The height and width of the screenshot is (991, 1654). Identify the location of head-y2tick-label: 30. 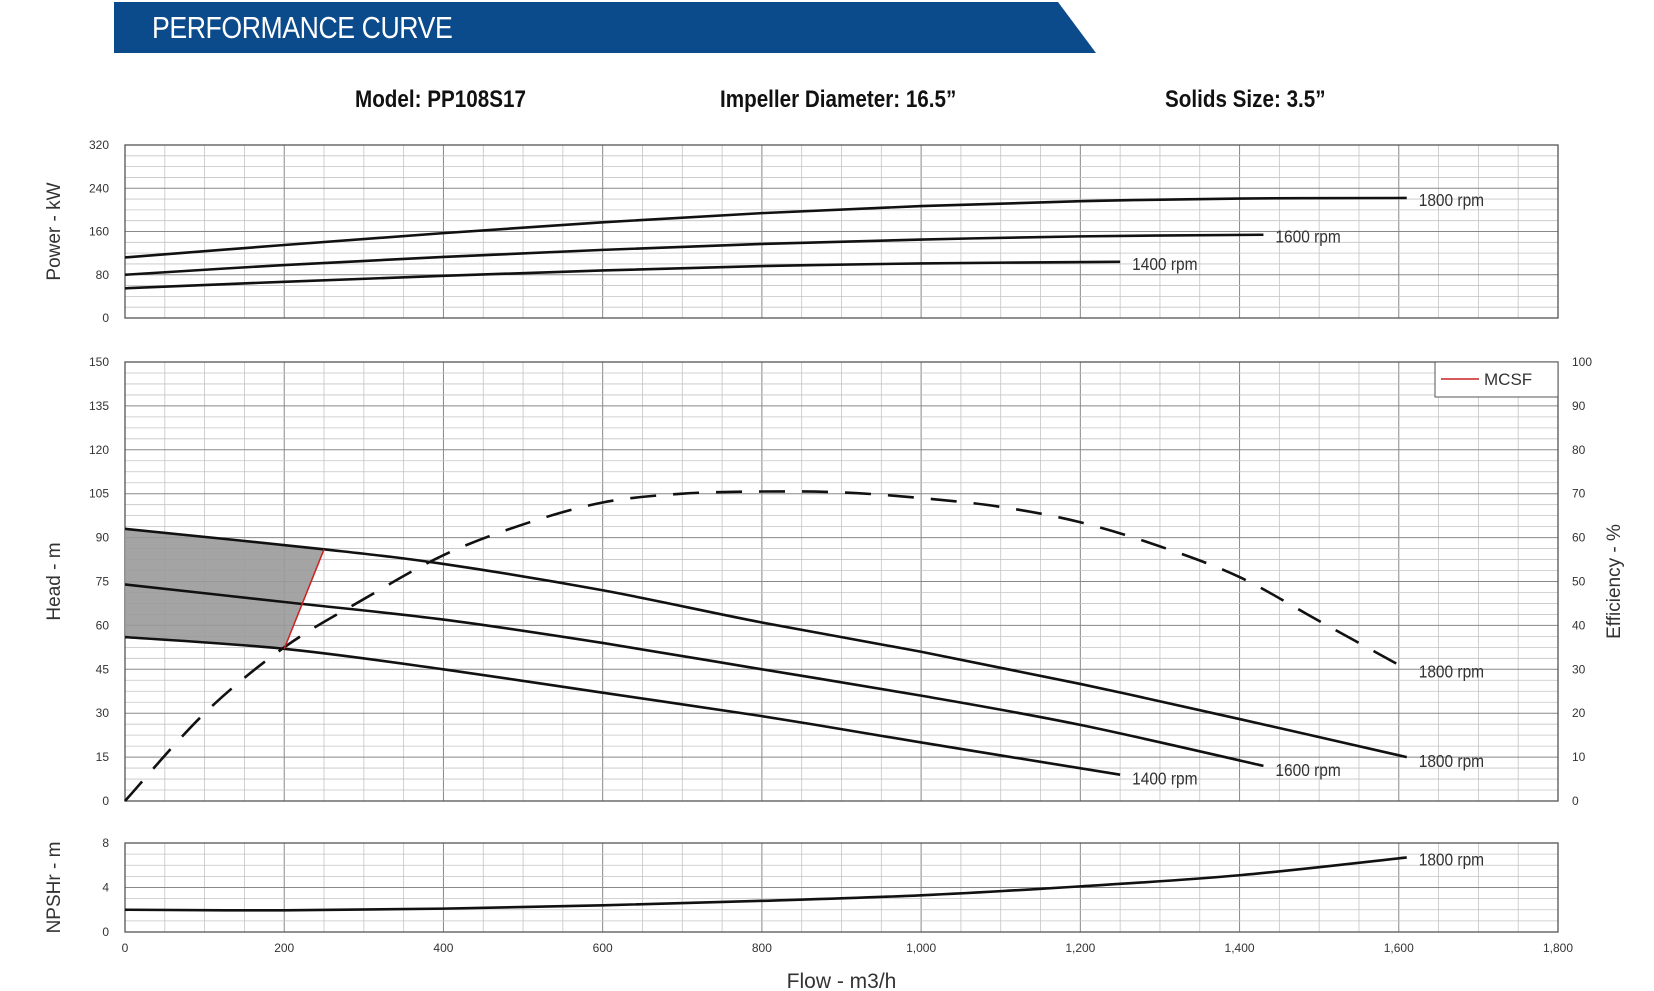
(1579, 669).